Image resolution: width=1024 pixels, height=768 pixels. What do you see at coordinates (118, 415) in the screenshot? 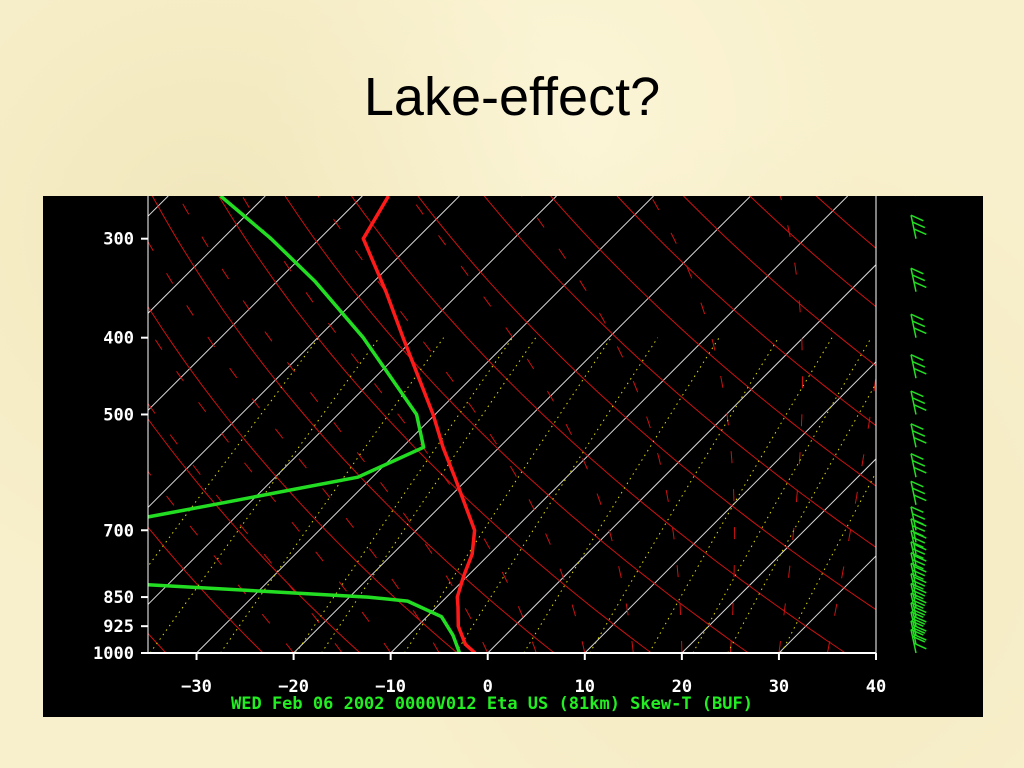
I see `y-tick-label: 500` at bounding box center [118, 415].